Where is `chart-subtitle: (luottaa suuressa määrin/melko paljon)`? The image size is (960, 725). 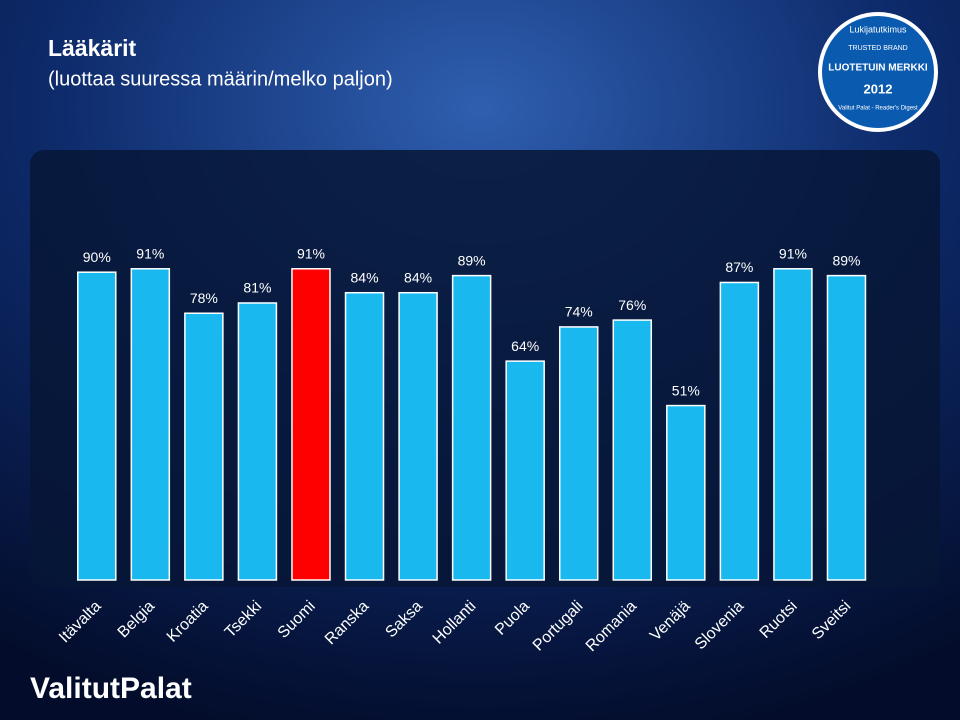 chart-subtitle: (luottaa suuressa määrin/melko paljon) is located at coordinates (220, 79).